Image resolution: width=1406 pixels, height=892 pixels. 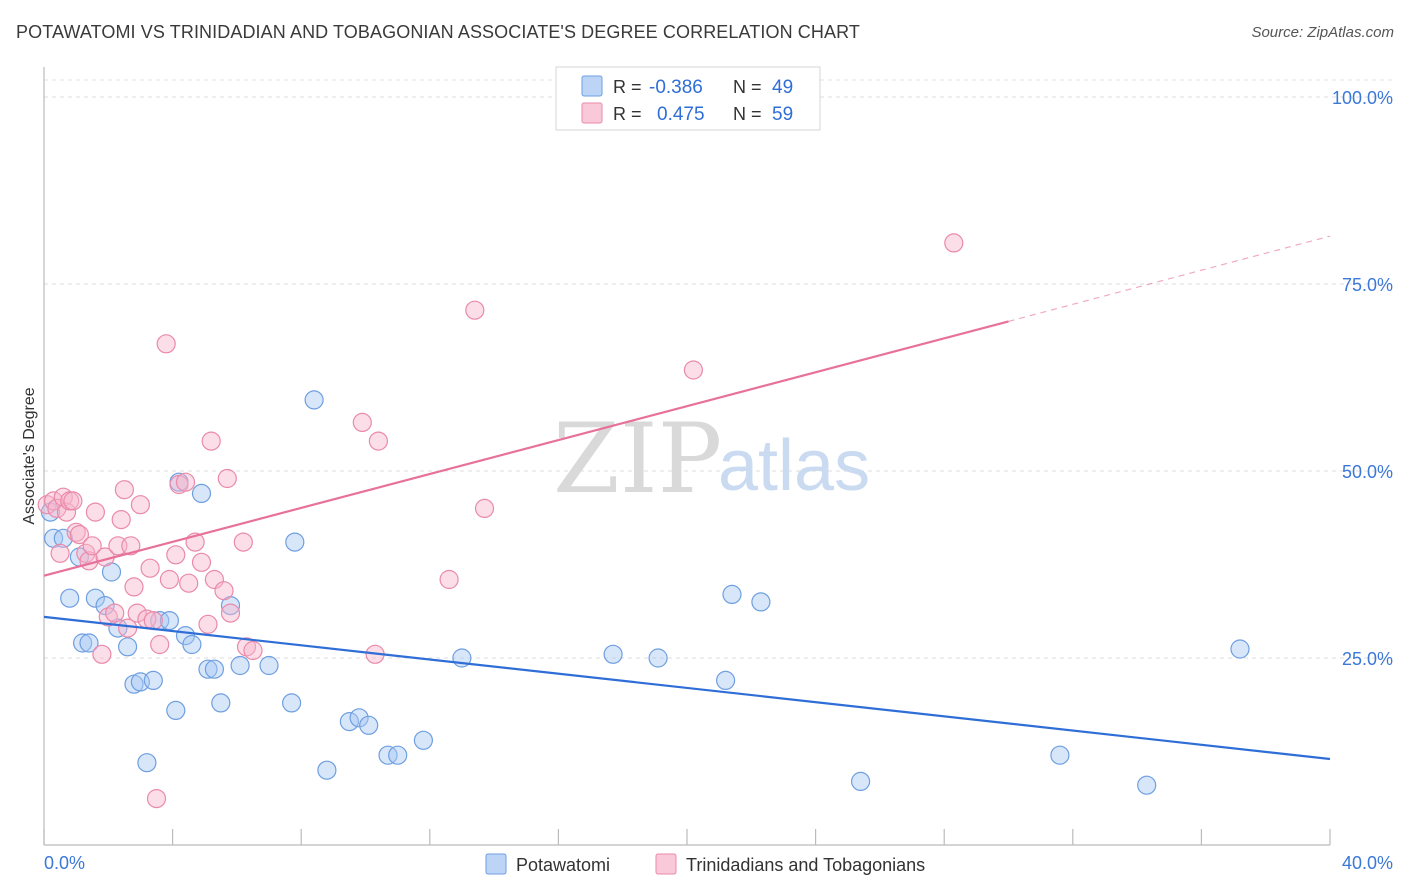 I want to click on trendline-potawatomi, so click(x=687, y=688).